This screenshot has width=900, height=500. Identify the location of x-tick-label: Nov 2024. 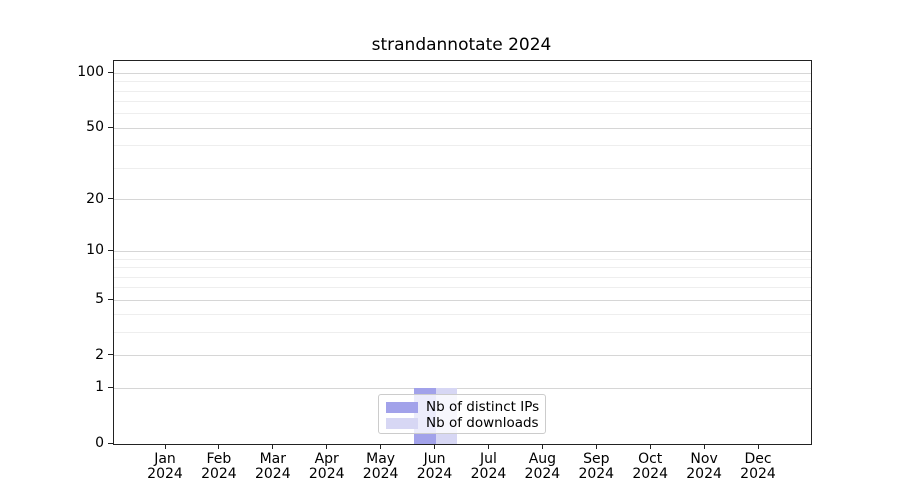
(704, 466).